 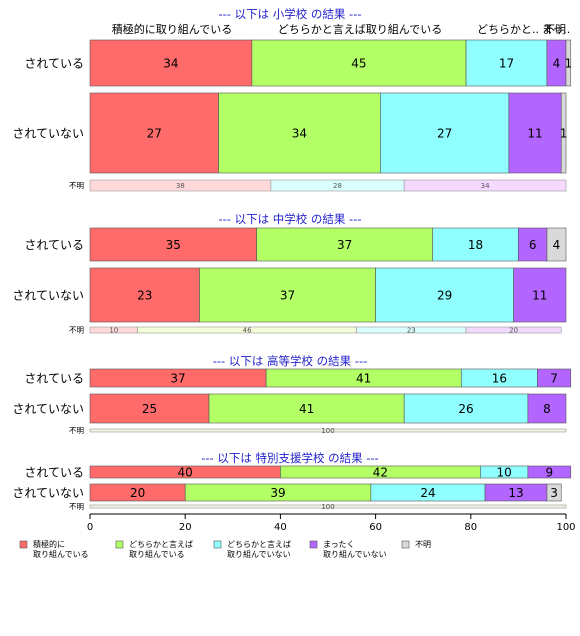 What do you see at coordinates (173, 245) in the screenshot?
I see `data-label: 35` at bounding box center [173, 245].